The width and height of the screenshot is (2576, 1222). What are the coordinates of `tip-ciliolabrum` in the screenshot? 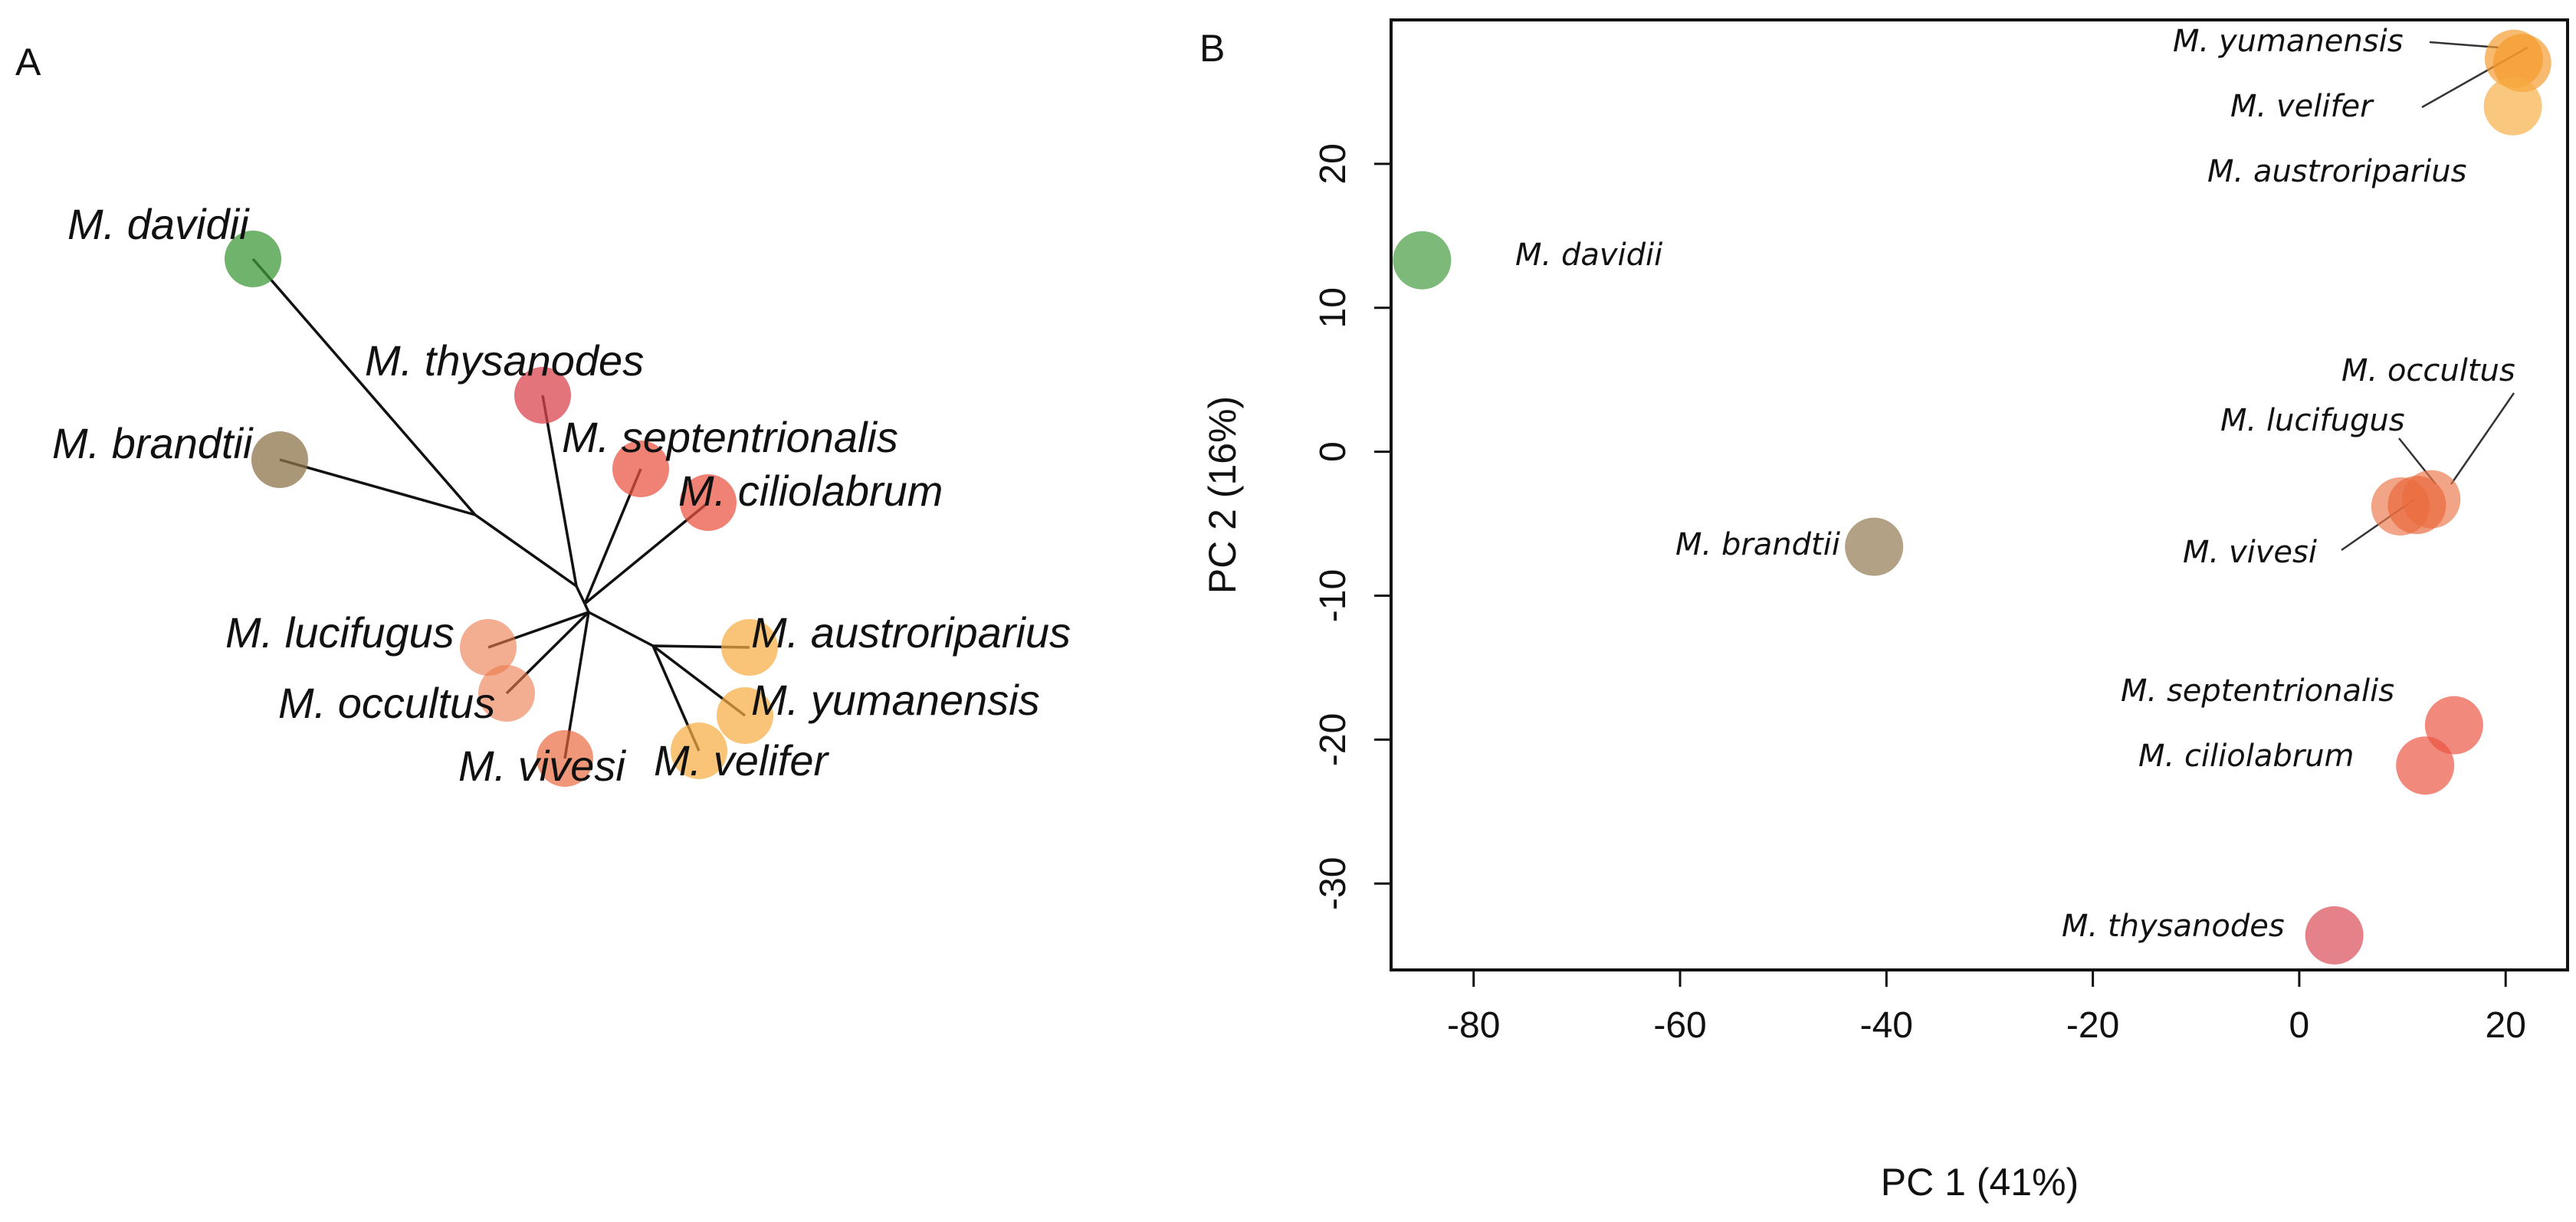 It's located at (708, 502).